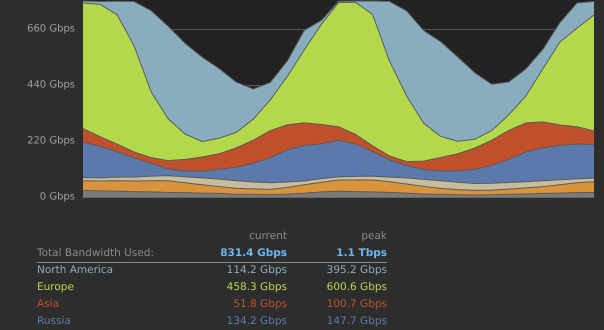  Describe the element at coordinates (268, 236) in the screenshot. I see `text: current` at that location.